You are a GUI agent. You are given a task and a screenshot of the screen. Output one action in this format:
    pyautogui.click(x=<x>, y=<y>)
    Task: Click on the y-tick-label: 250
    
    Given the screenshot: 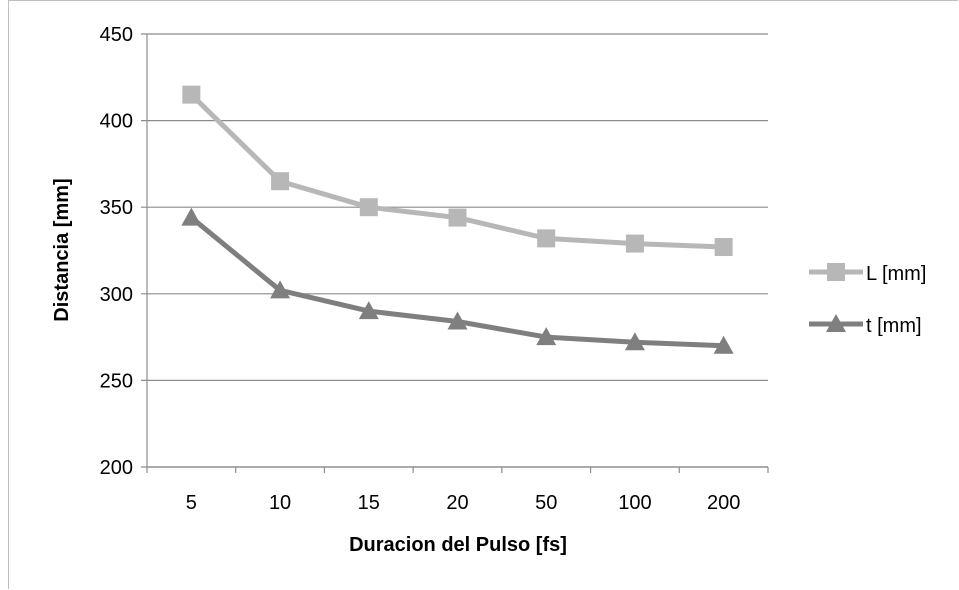 What is the action you would take?
    pyautogui.click(x=116, y=381)
    